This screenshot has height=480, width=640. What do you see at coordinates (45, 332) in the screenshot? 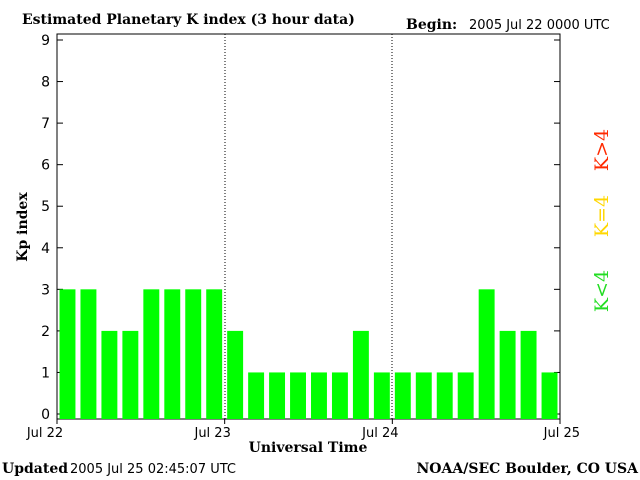
I see `y-tick-label: 2` at bounding box center [45, 332].